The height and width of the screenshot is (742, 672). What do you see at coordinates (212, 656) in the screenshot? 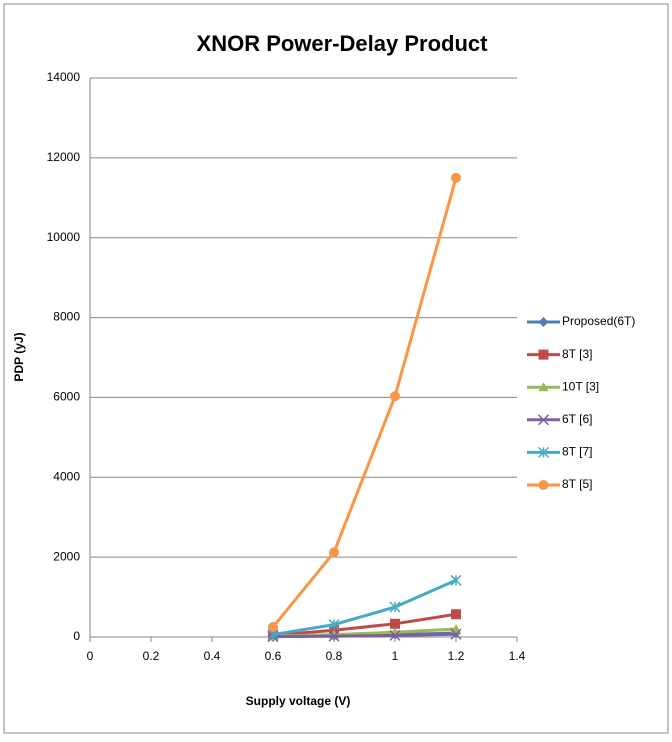
I see `x-tick-label: 0.4` at bounding box center [212, 656].